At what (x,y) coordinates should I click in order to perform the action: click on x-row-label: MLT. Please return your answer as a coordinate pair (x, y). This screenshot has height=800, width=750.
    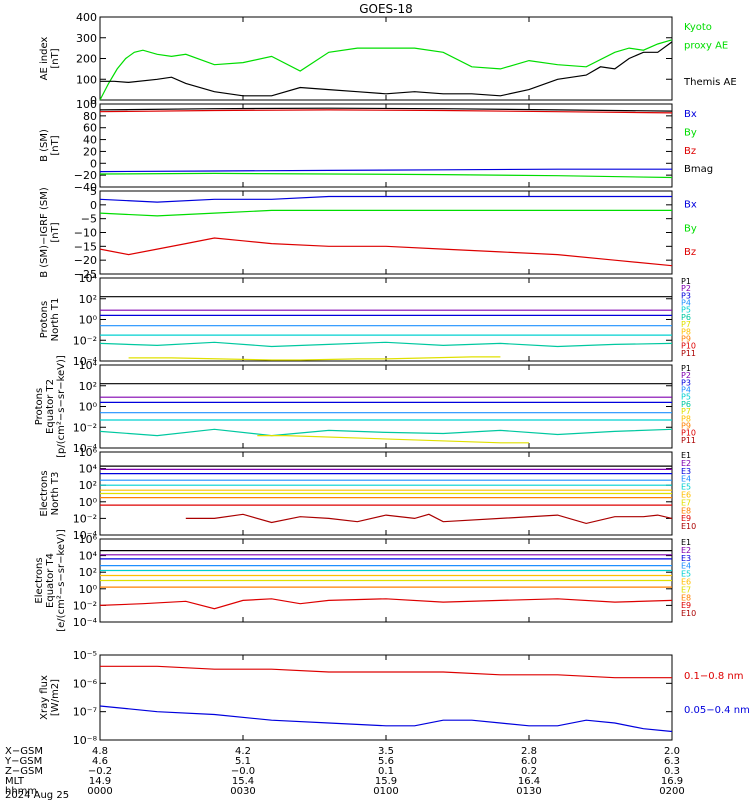
    Looking at the image, I should click on (15, 781).